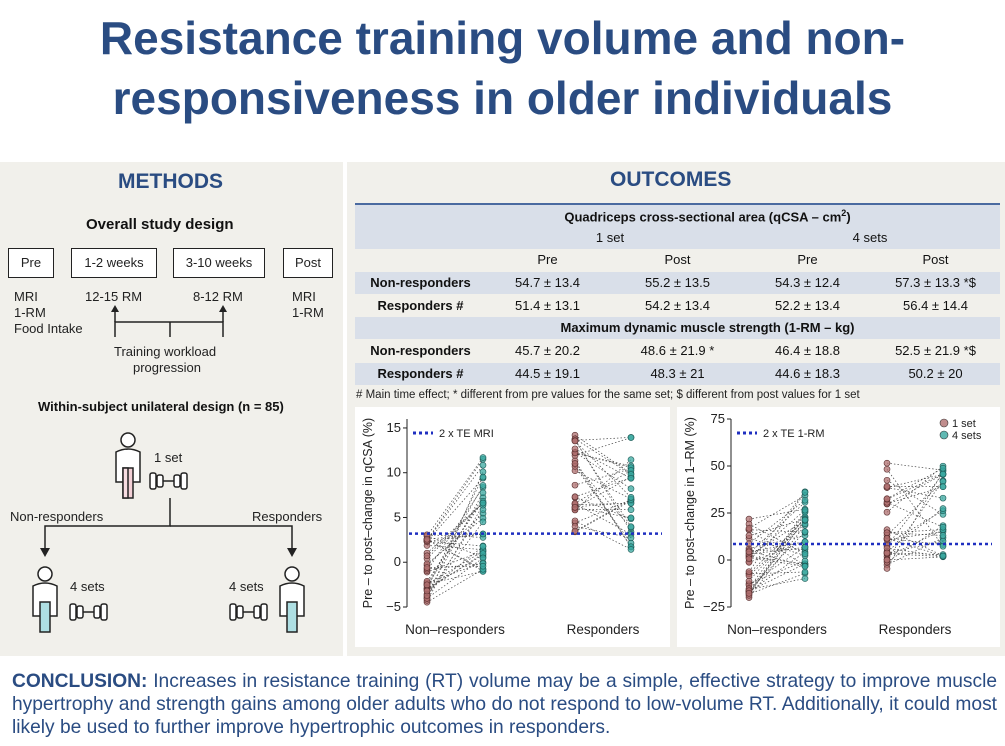  What do you see at coordinates (420, 305) in the screenshot?
I see `row-label: Responders #` at bounding box center [420, 305].